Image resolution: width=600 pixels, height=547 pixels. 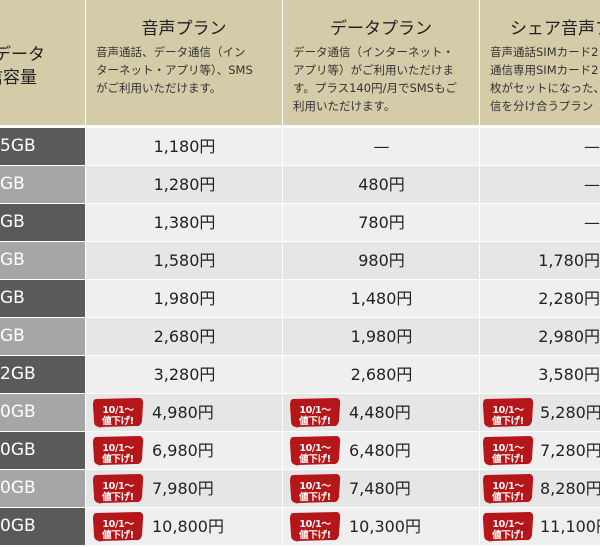 I want to click on share-price-cell: 1,780円, so click(x=539, y=260).